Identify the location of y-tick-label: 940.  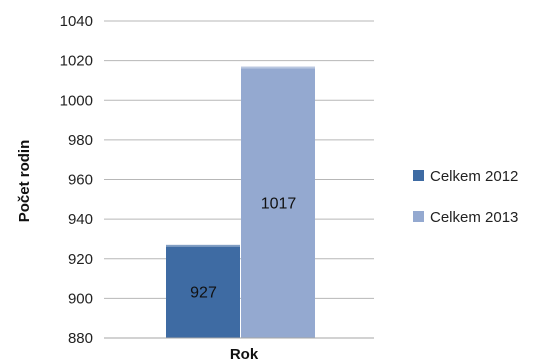
(80, 219).